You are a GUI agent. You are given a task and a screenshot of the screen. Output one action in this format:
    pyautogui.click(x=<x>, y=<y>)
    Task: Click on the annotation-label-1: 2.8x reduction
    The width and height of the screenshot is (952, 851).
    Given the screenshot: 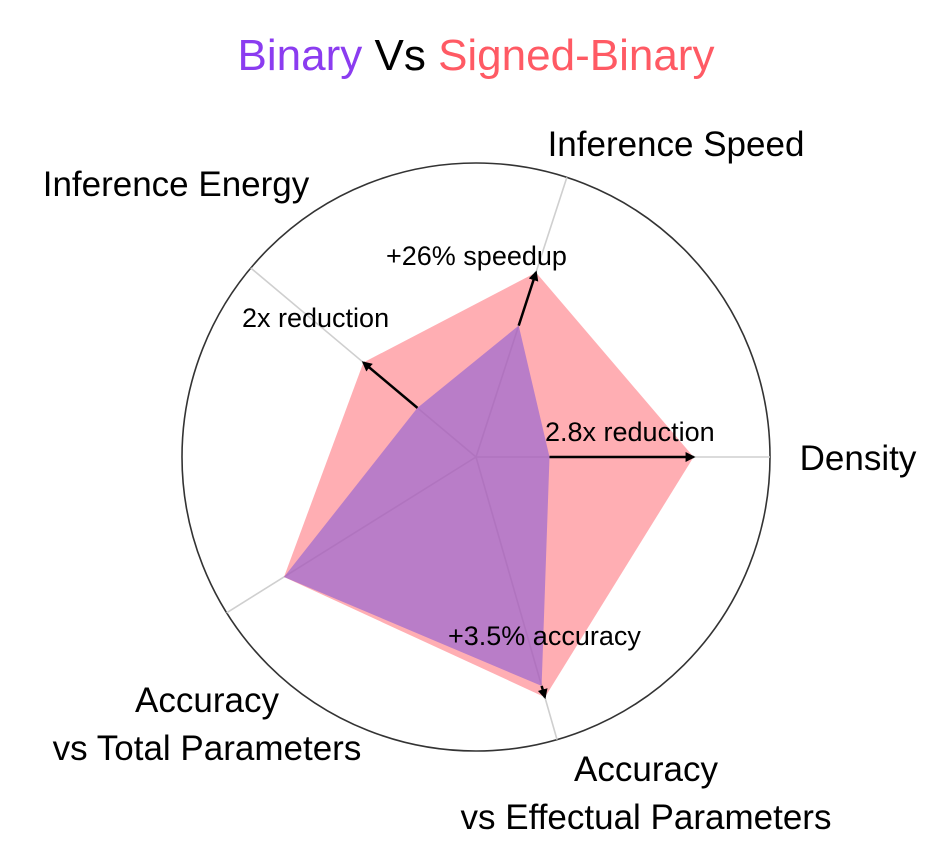 What is the action you would take?
    pyautogui.click(x=630, y=432)
    